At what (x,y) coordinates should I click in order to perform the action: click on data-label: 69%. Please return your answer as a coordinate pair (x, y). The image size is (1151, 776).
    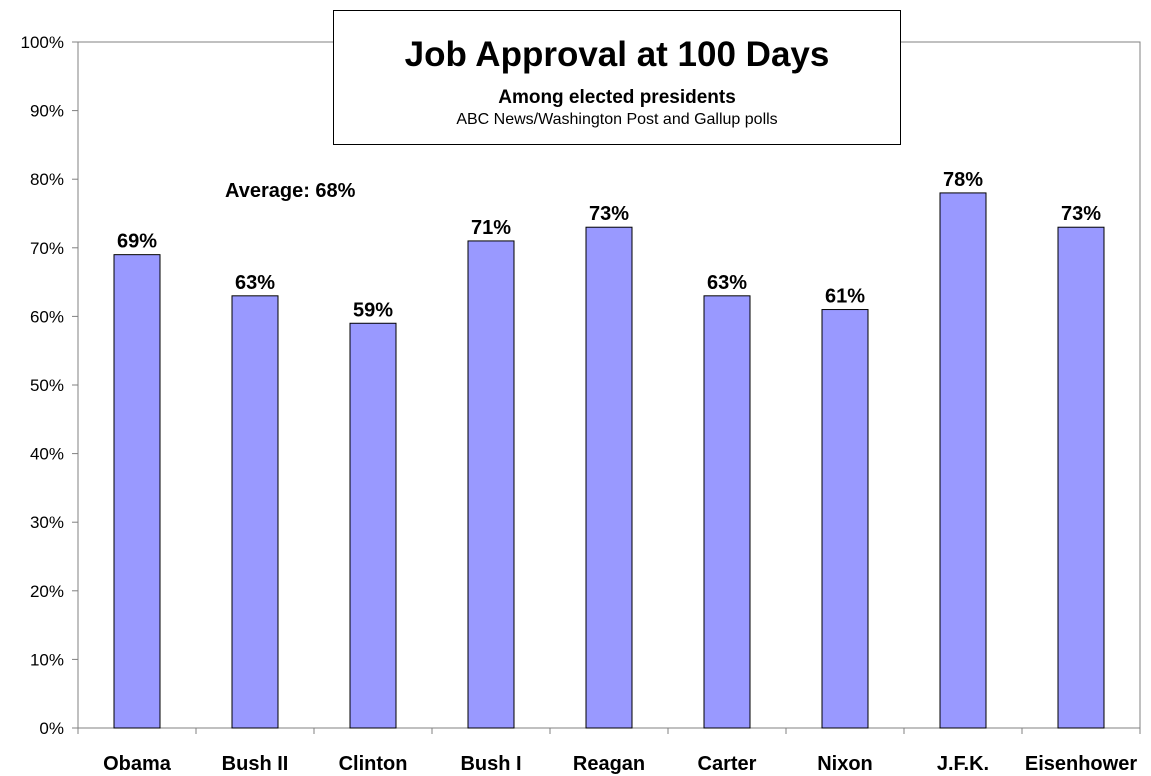
    Looking at the image, I should click on (137, 242).